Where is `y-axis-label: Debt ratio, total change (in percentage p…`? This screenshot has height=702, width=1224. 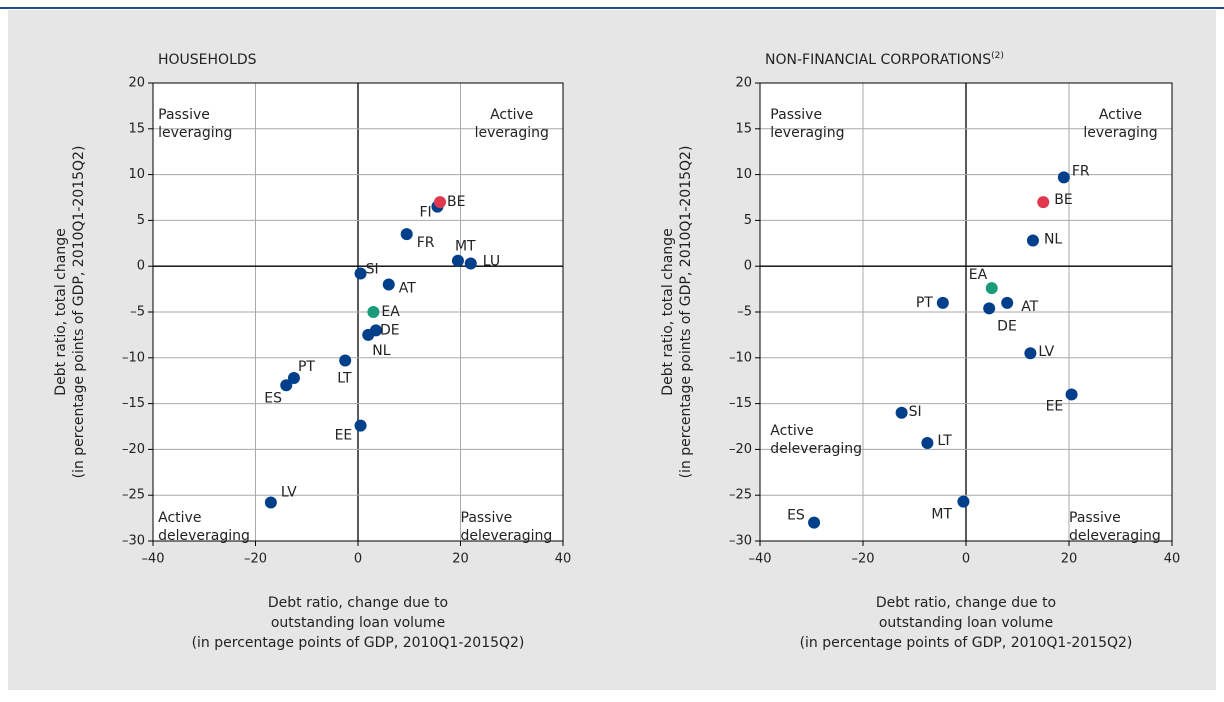
y-axis-label: Debt ratio, total change (in percentage p… is located at coordinates (677, 312).